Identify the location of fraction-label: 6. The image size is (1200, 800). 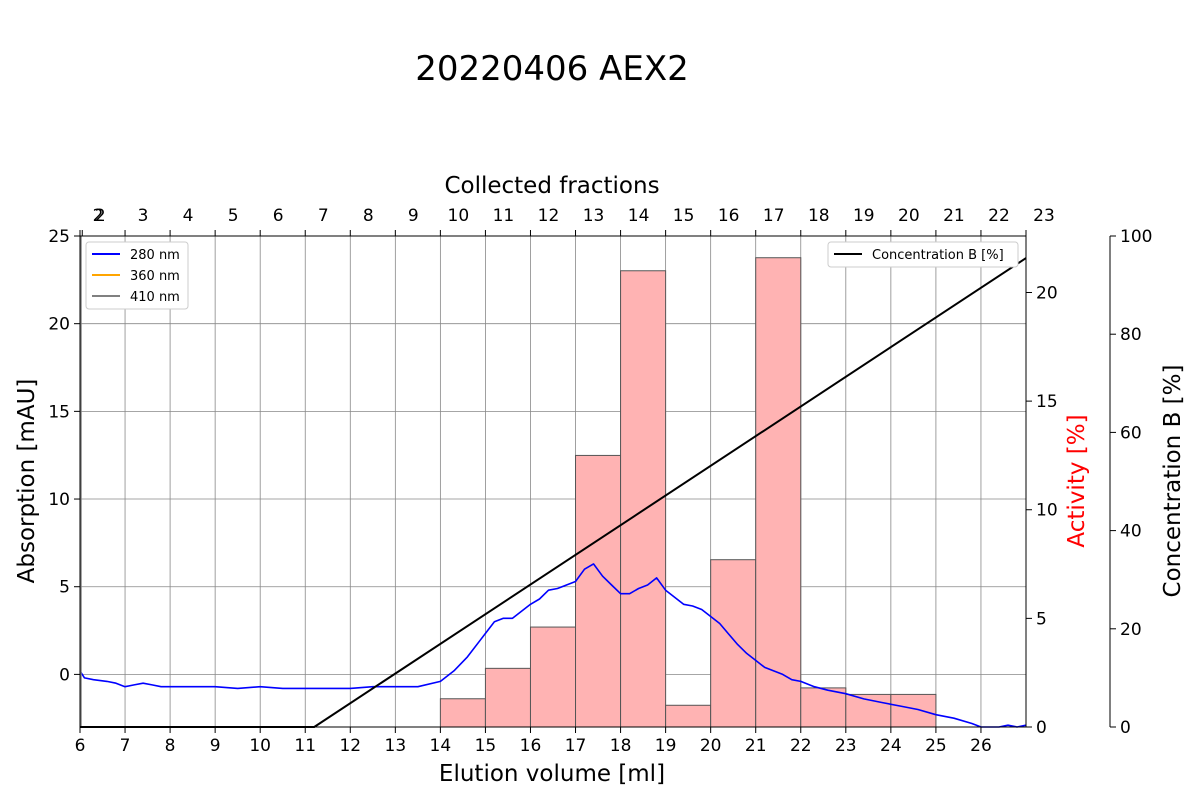
(278, 216).